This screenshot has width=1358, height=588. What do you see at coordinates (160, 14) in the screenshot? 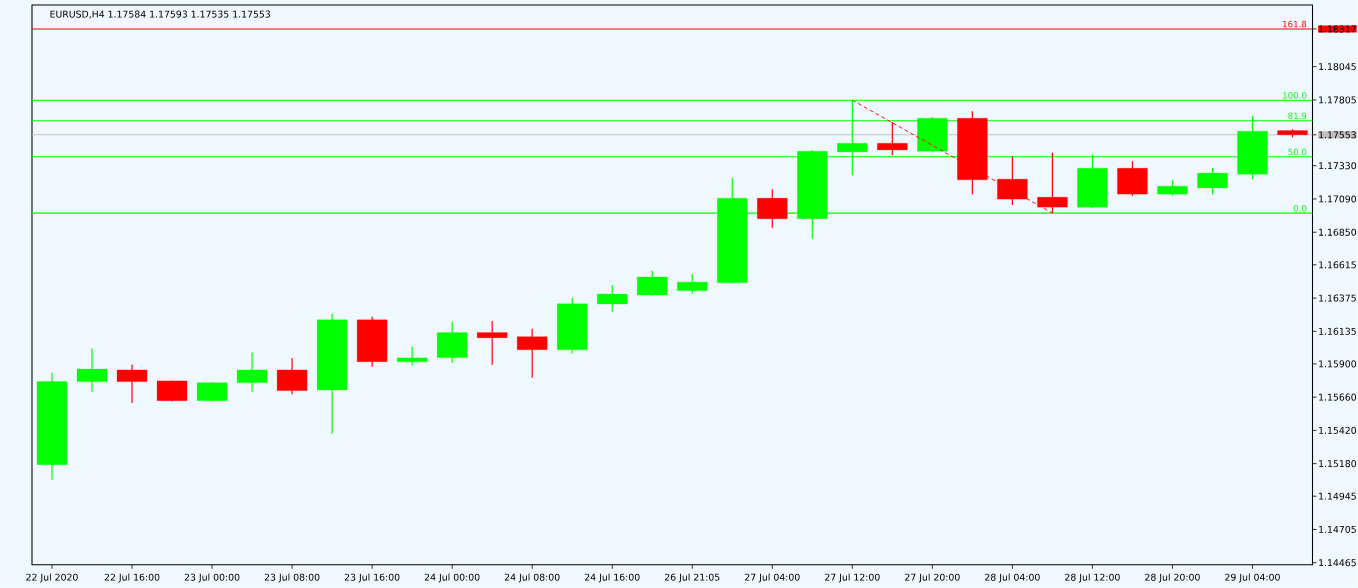
I see `text: EURUSD,H4 1.17584 1.17593 1.17535 1.17553` at bounding box center [160, 14].